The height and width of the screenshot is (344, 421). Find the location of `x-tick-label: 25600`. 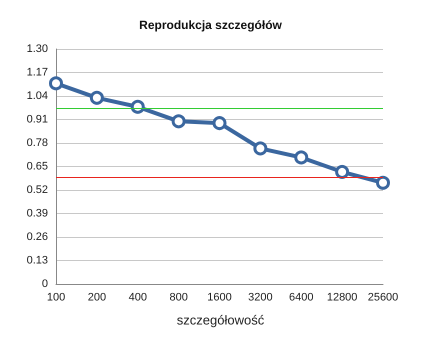

x-tick-label: 25600 is located at coordinates (383, 298).